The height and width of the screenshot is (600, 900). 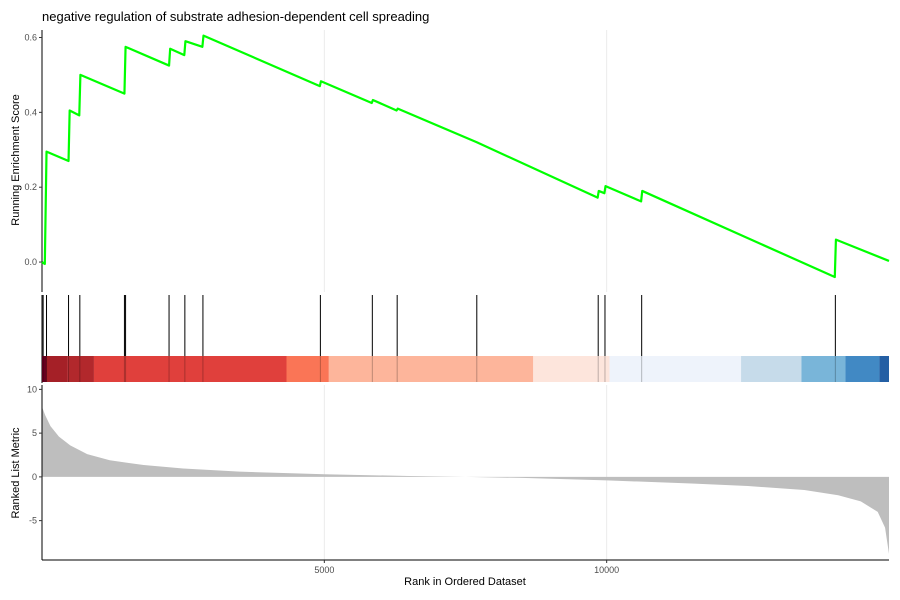 What do you see at coordinates (30, 112) in the screenshot?
I see `es-y-tick-label-2: 0.4` at bounding box center [30, 112].